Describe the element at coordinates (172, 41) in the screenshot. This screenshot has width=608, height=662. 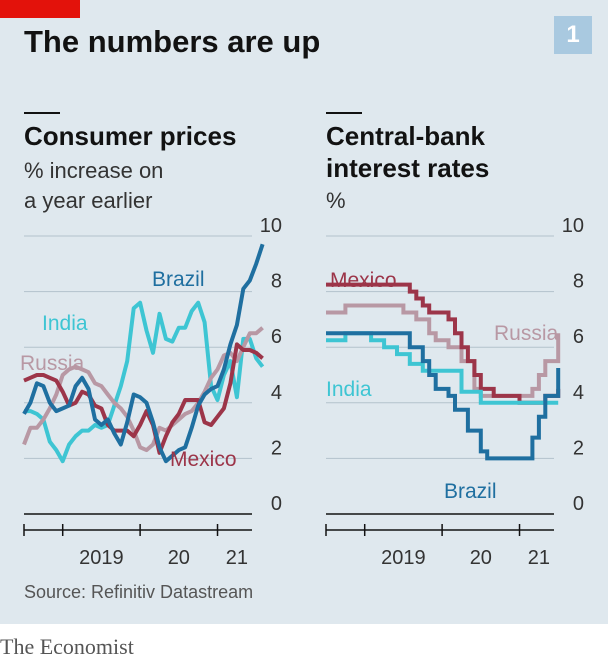
I see `page-title: The numbers are up` at that location.